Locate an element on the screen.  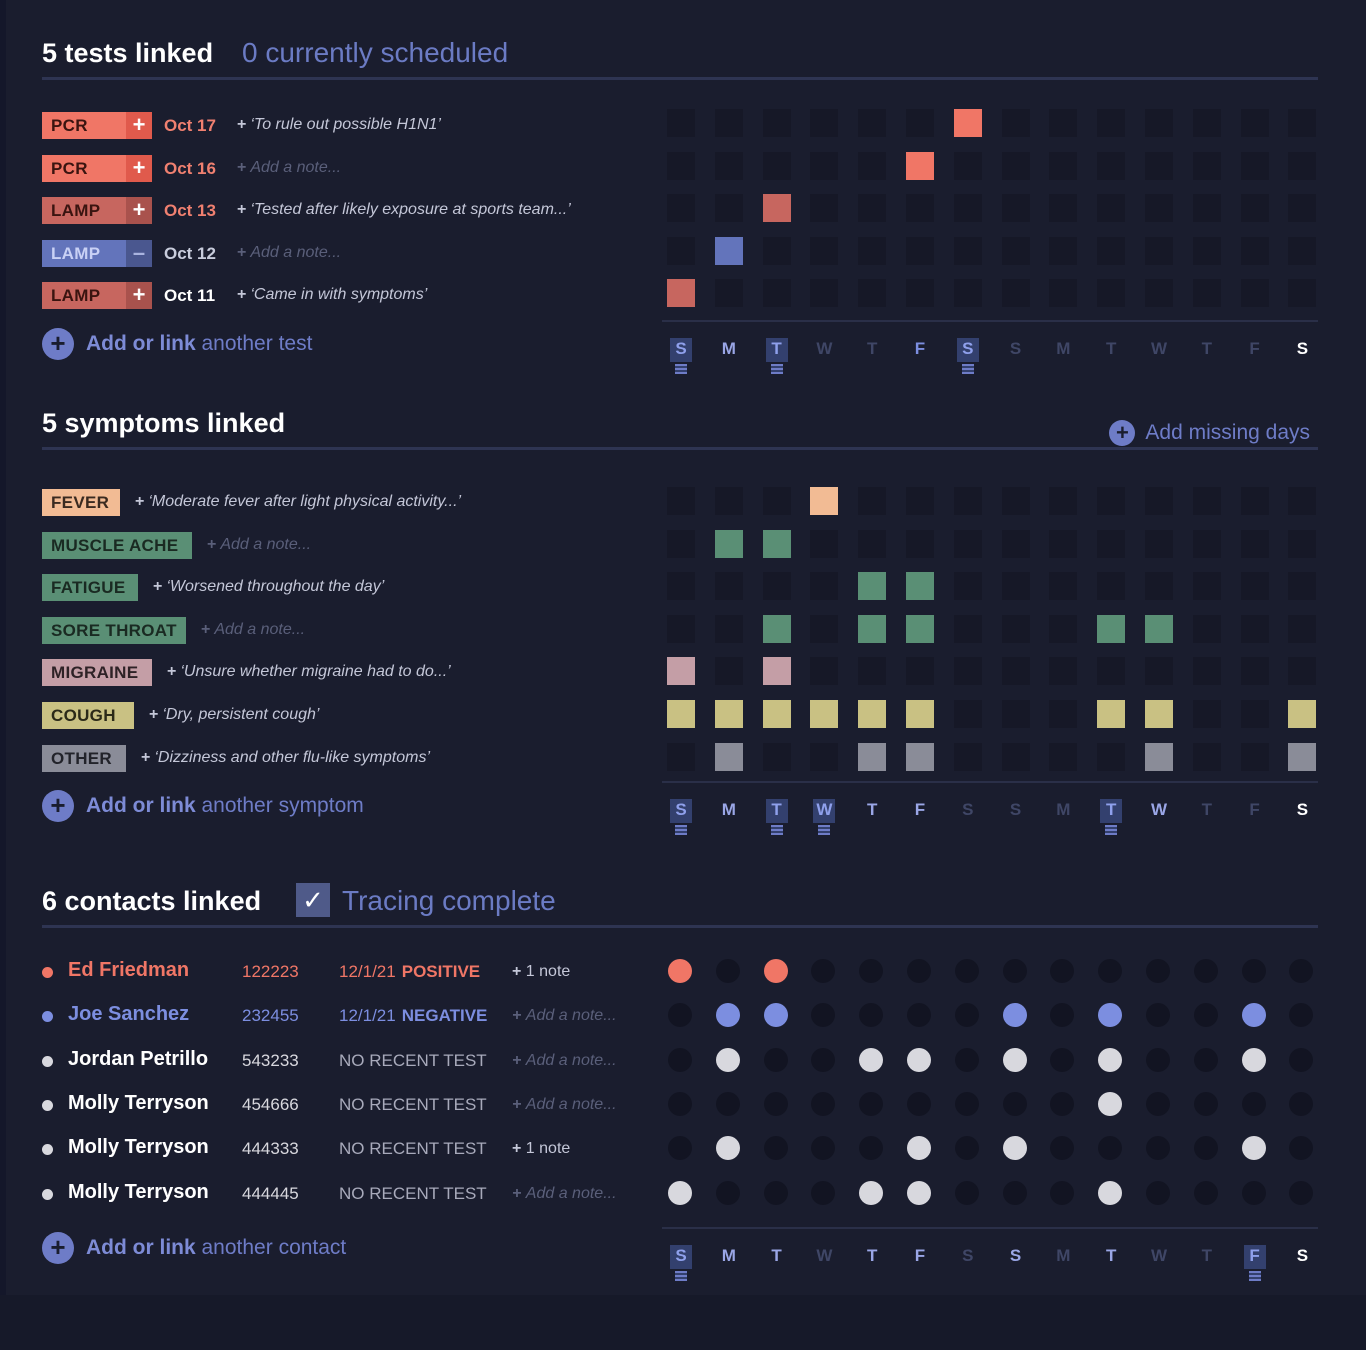
contact-row: Ed Friedman 122223 12/1/21 POSITIVE + 1 note is located at coordinates (352, 972).